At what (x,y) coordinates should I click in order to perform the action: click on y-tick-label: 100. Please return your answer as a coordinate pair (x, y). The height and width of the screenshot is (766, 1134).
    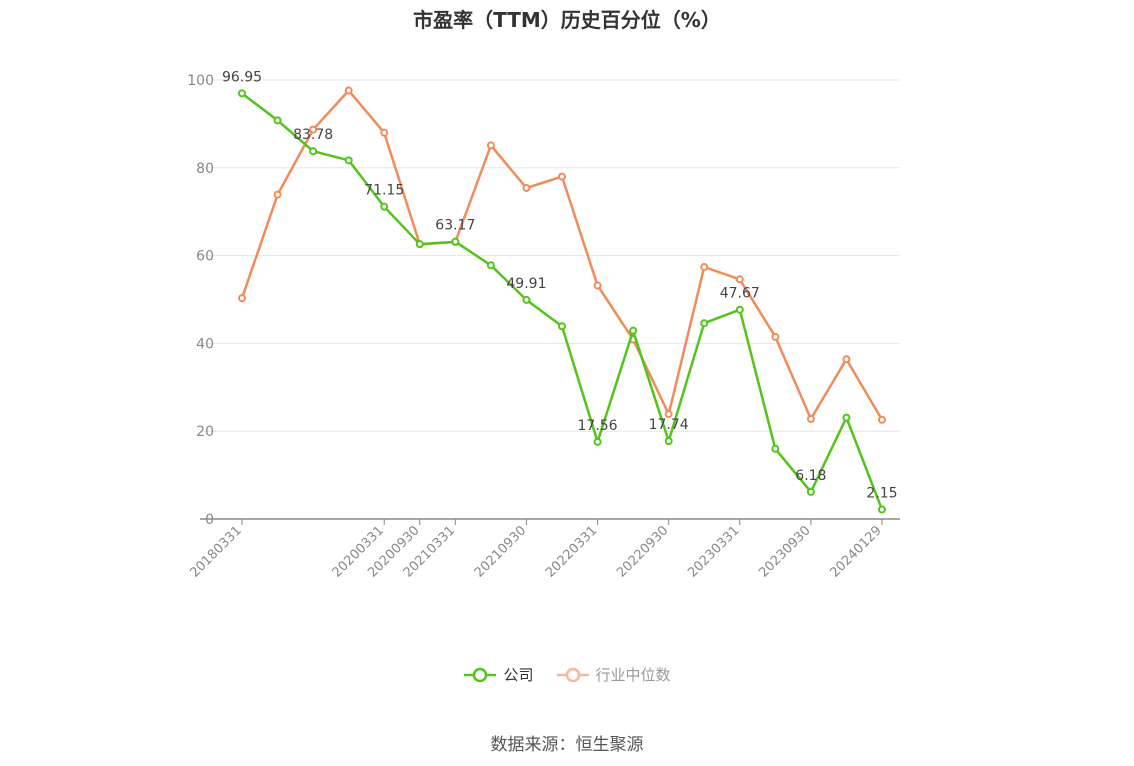
    Looking at the image, I should click on (200, 81).